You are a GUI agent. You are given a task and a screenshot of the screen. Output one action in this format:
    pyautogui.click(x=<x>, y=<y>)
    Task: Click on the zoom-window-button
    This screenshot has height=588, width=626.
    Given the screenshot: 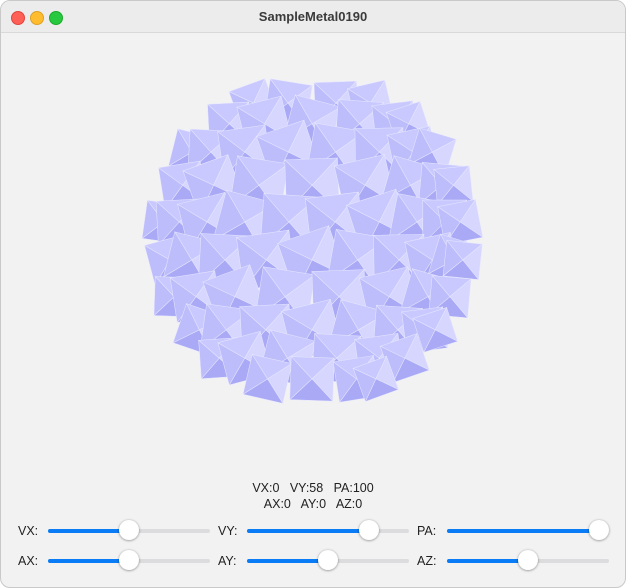 What is the action you would take?
    pyautogui.click(x=56, y=18)
    